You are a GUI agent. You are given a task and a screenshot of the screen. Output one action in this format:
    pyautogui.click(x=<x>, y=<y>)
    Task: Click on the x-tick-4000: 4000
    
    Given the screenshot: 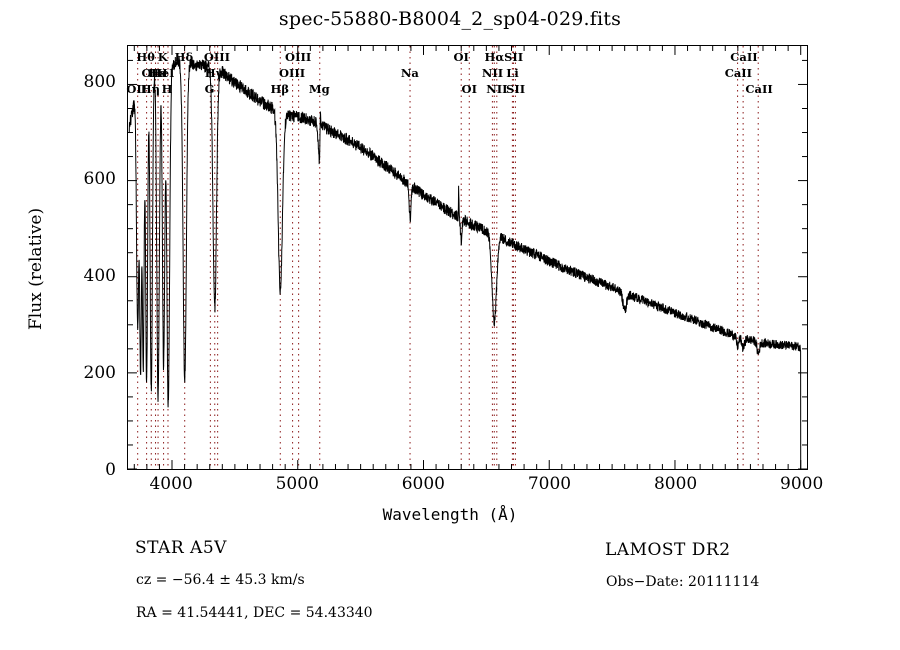 What is the action you would take?
    pyautogui.click(x=171, y=484)
    